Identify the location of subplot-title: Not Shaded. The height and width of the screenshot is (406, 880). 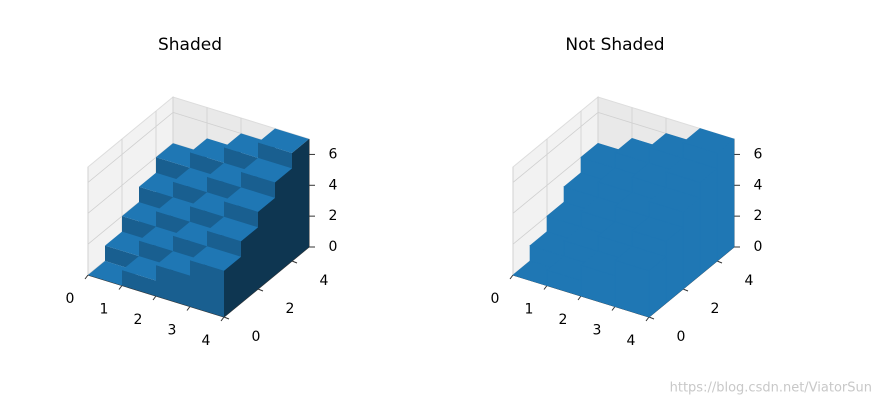
(614, 45).